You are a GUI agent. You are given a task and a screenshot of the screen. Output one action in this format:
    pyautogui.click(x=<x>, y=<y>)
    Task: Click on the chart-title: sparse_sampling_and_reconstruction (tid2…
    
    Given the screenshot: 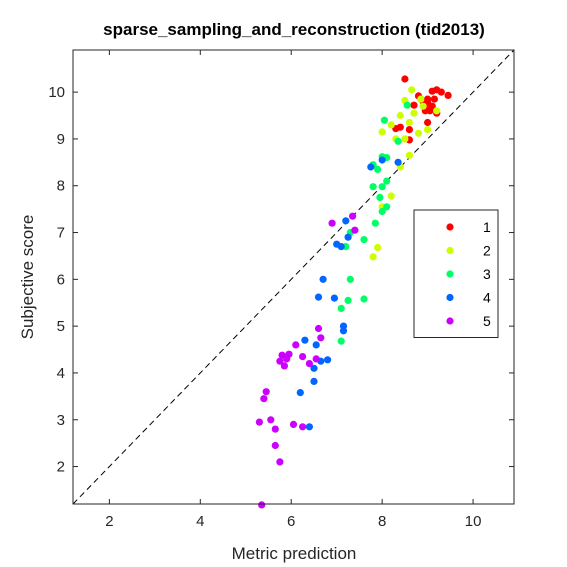 What is the action you would take?
    pyautogui.click(x=294, y=29)
    